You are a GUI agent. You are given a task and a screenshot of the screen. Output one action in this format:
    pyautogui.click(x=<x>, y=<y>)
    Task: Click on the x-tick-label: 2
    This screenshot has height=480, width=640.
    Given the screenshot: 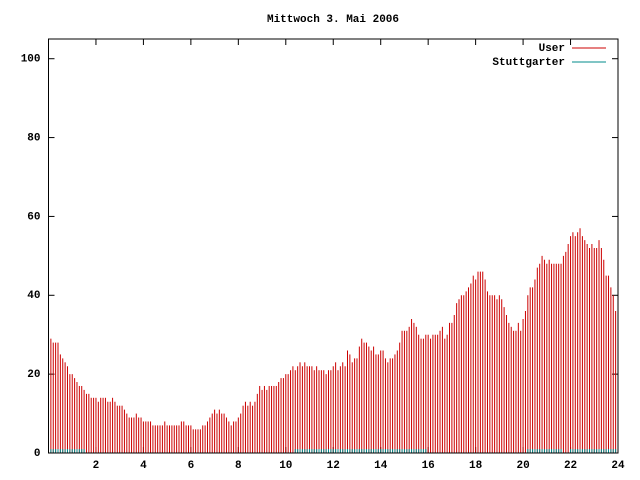 What is the action you would take?
    pyautogui.click(x=96, y=466)
    